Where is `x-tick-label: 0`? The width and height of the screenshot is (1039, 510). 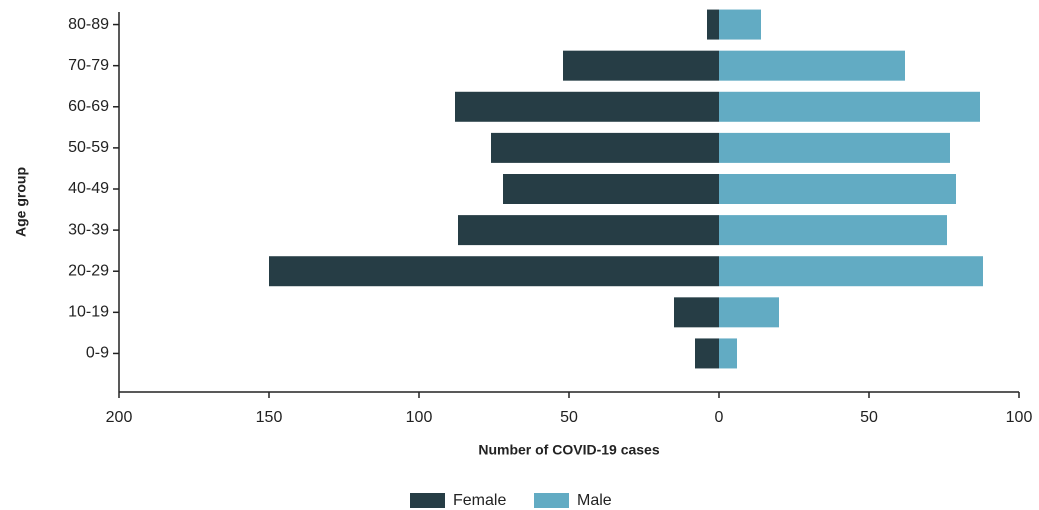 x-tick-label: 0 is located at coordinates (719, 417).